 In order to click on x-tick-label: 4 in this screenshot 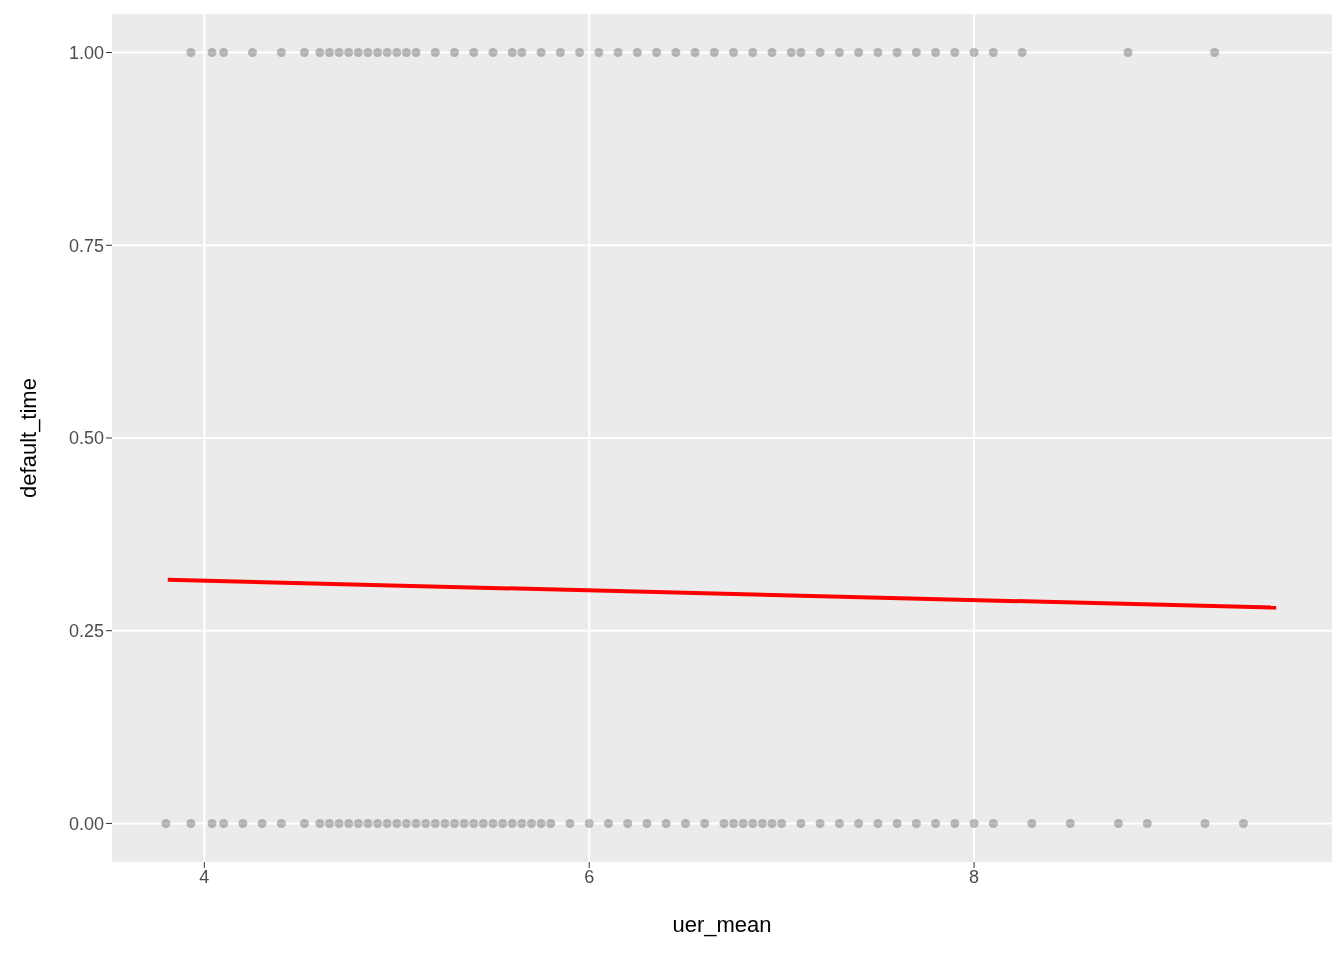, I will do `click(204, 876)`.